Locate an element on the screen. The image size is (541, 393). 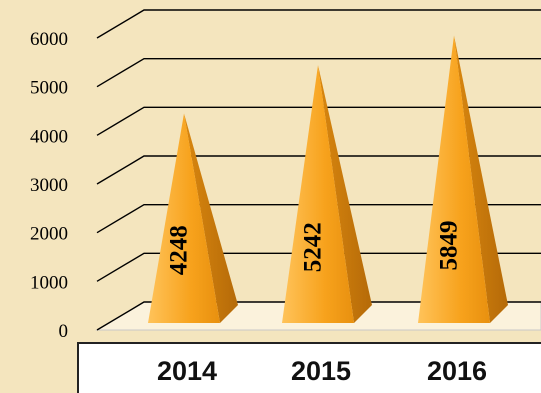
x-category-label: 2016 is located at coordinates (457, 371).